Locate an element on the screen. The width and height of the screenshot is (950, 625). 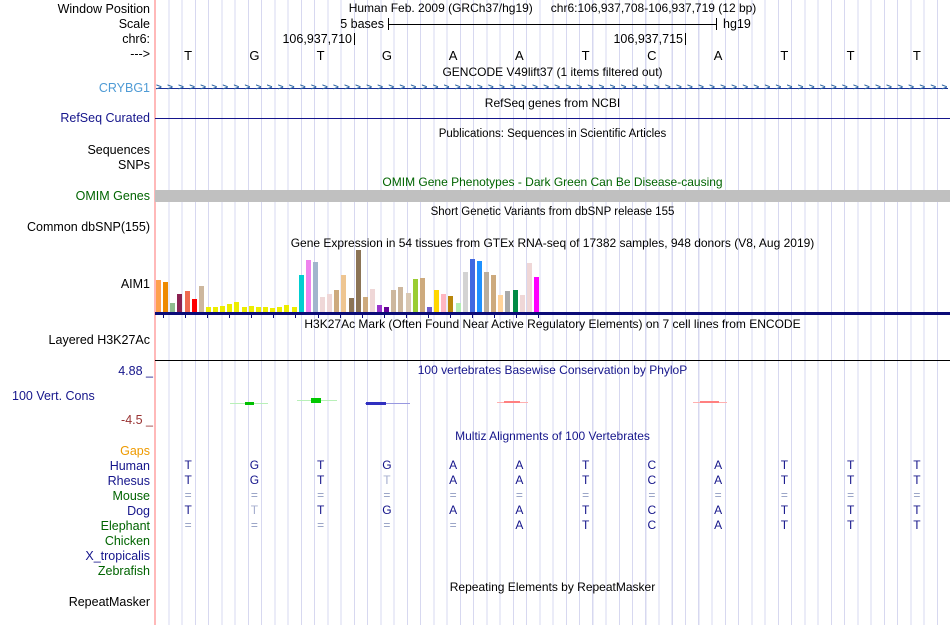
gtex-tissue-ticks is located at coordinates (552, 316).